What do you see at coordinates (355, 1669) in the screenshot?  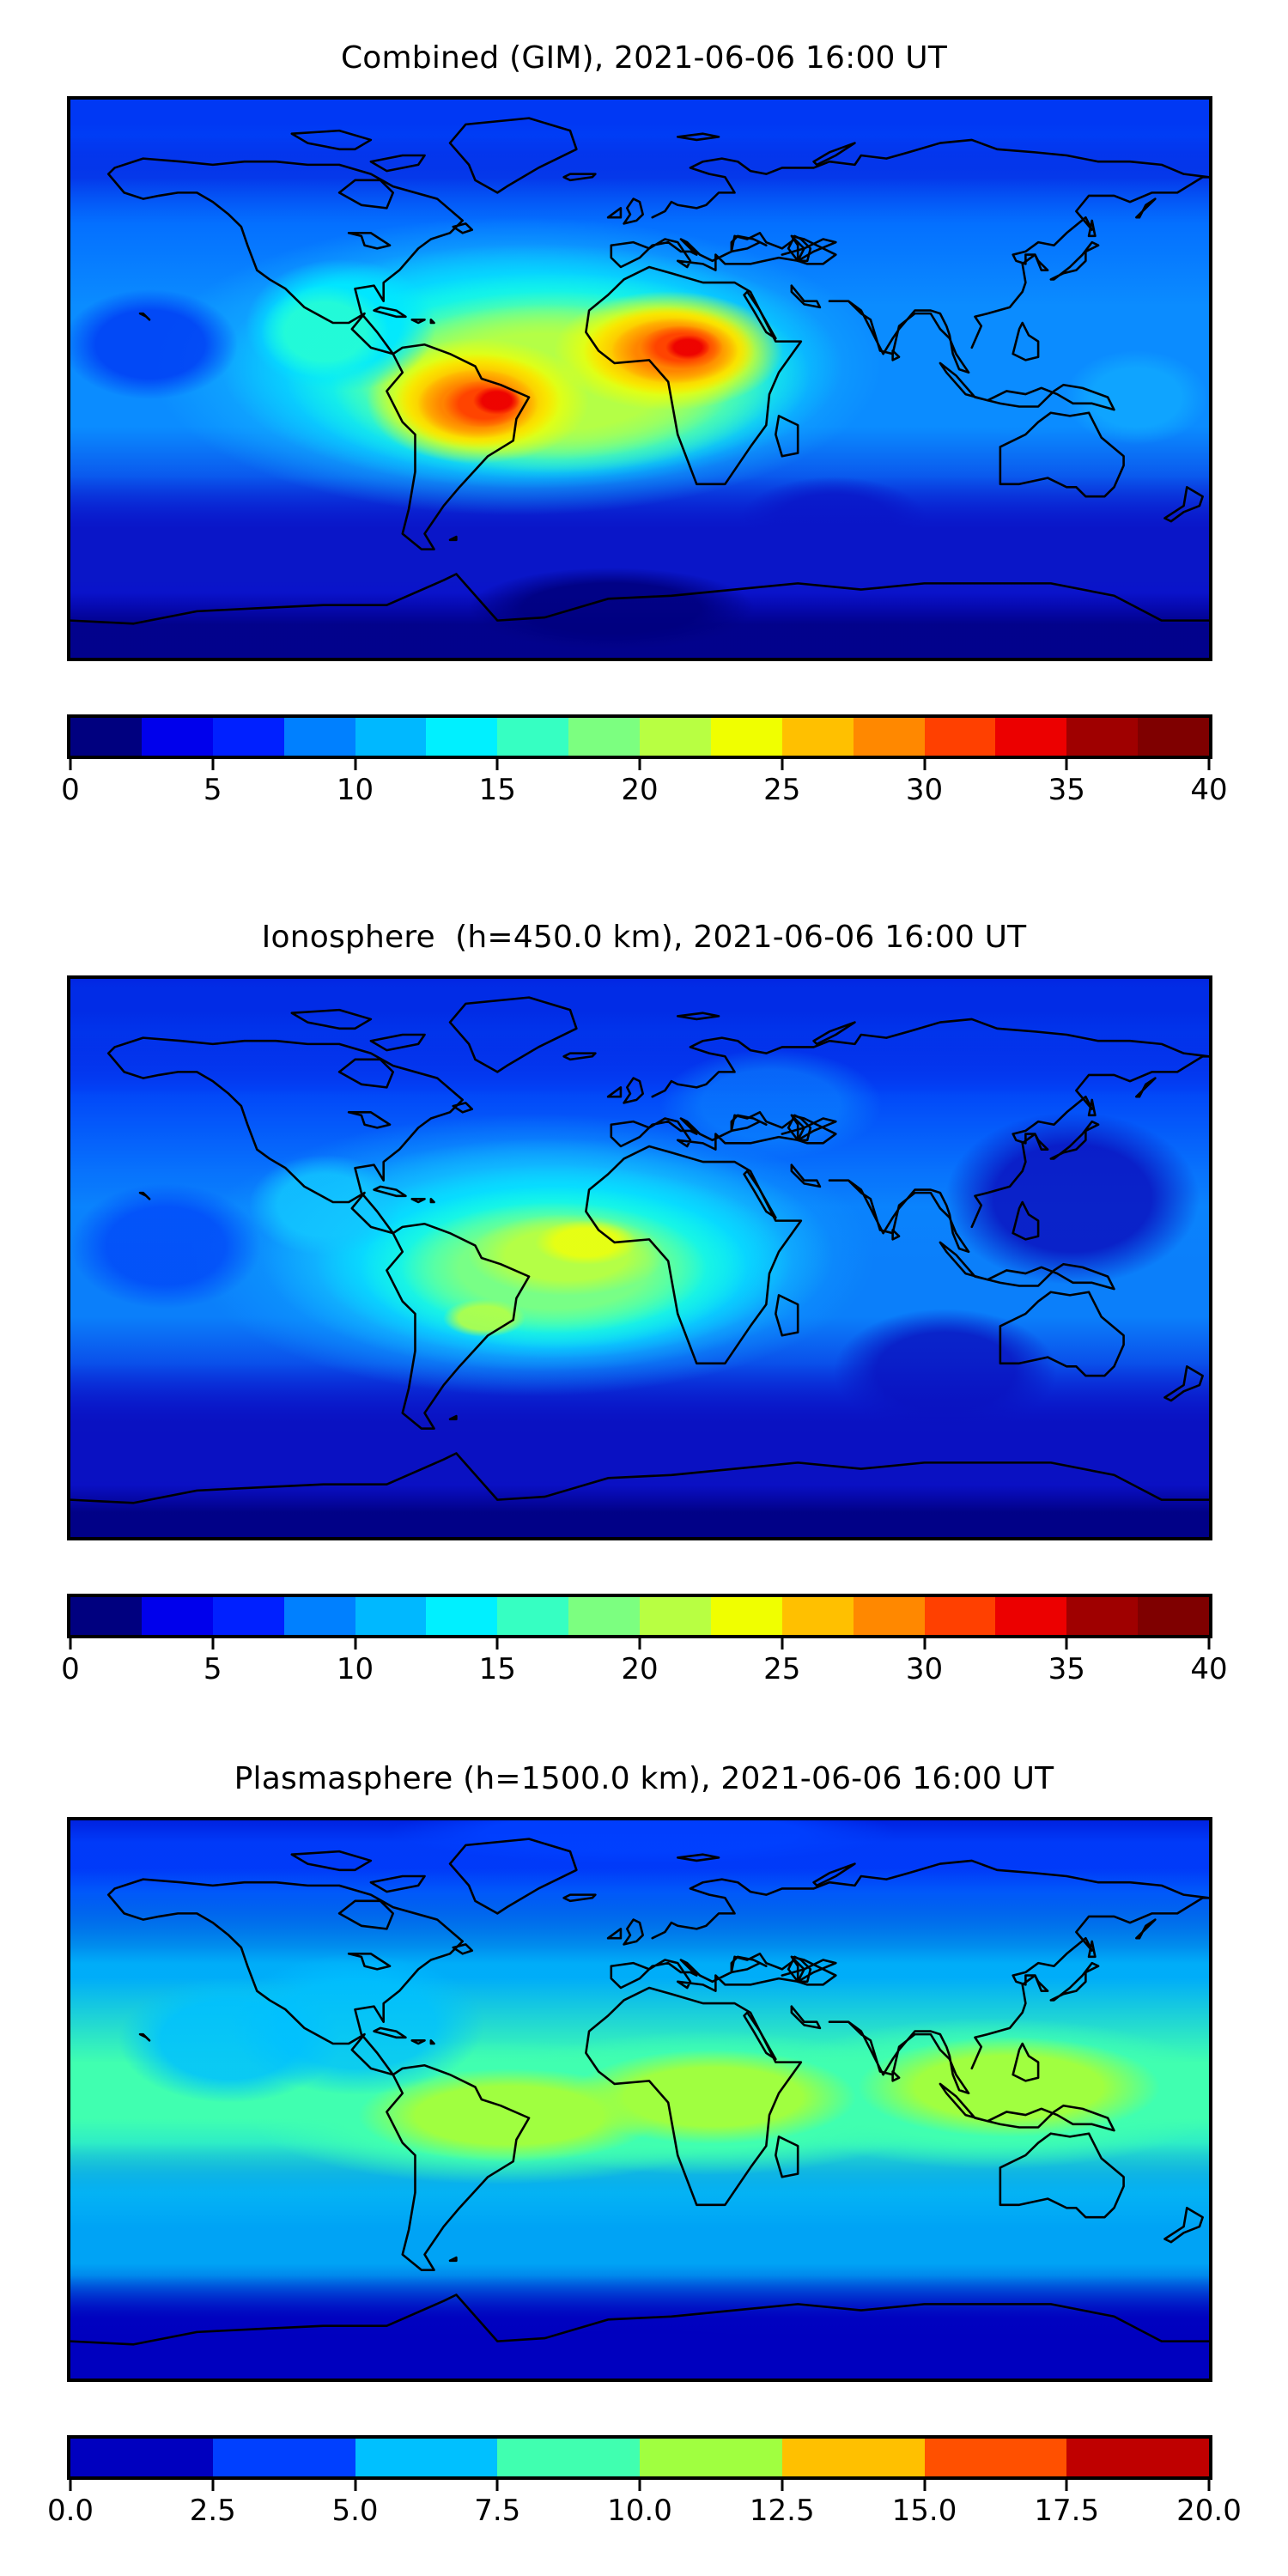 I see `colorbar-tick-label: 10` at bounding box center [355, 1669].